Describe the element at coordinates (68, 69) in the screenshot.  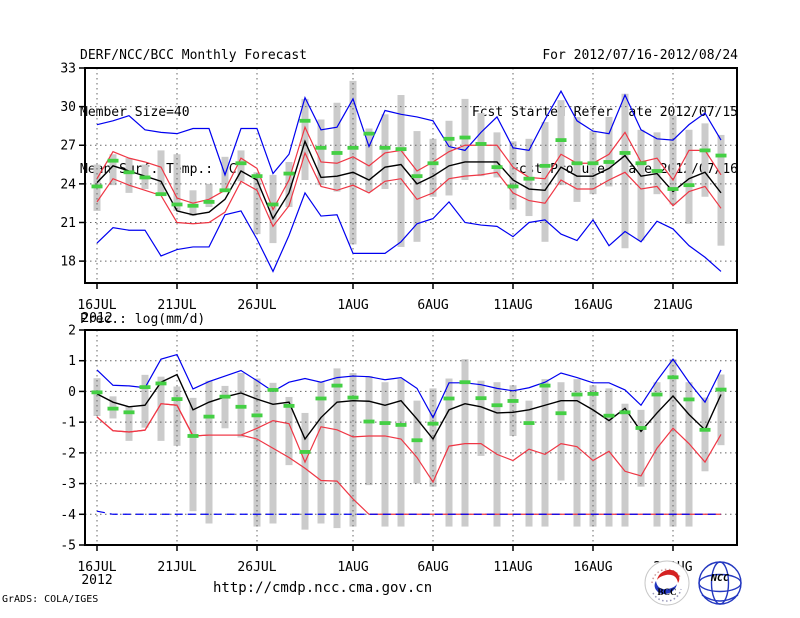
I see `y-tick-label: 33` at that location.